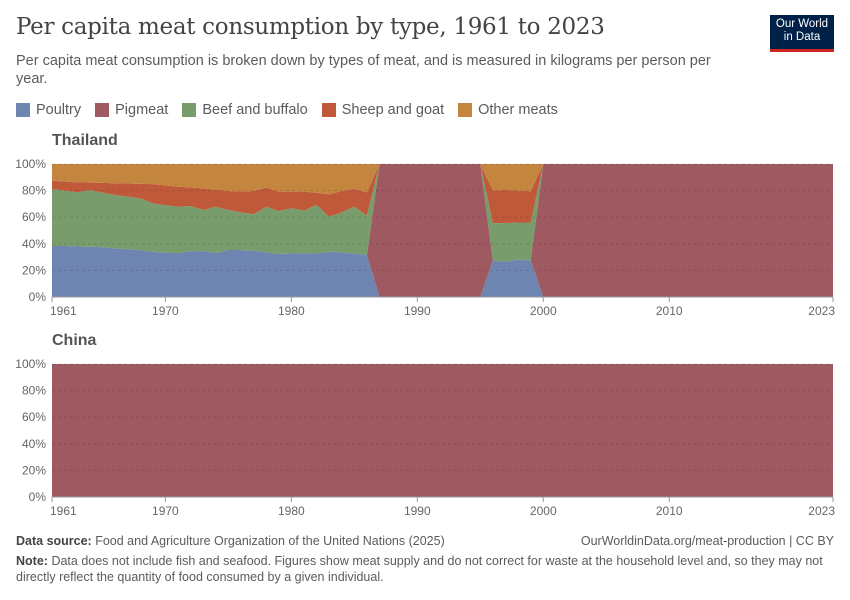 The image size is (850, 600). What do you see at coordinates (59, 110) in the screenshot?
I see `legend-label: Poultry` at bounding box center [59, 110].